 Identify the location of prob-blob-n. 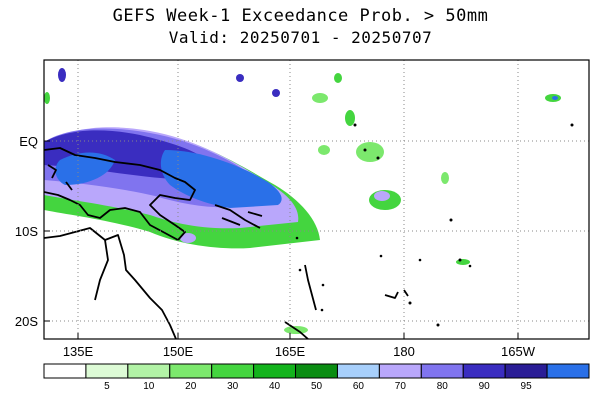
(555, 98).